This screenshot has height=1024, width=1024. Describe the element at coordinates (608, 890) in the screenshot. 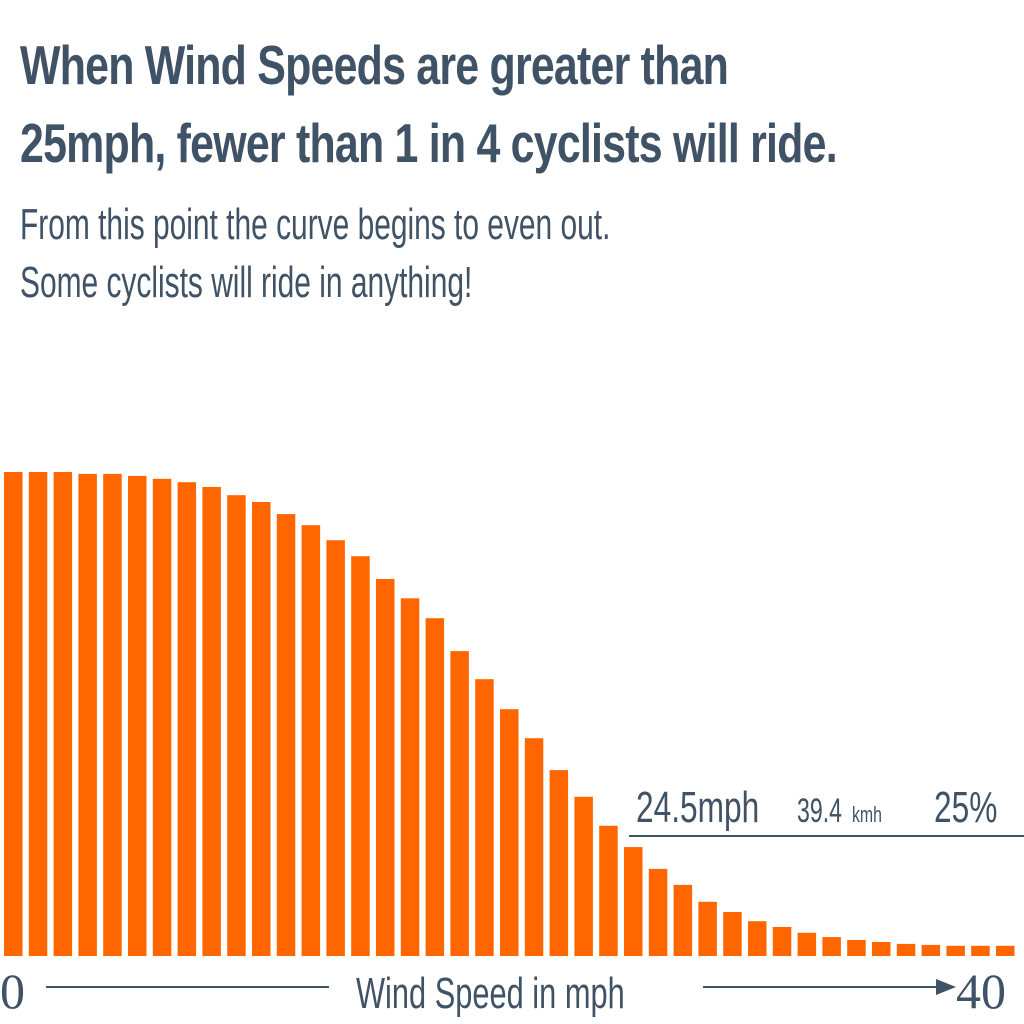

I see `bar-24mph` at that location.